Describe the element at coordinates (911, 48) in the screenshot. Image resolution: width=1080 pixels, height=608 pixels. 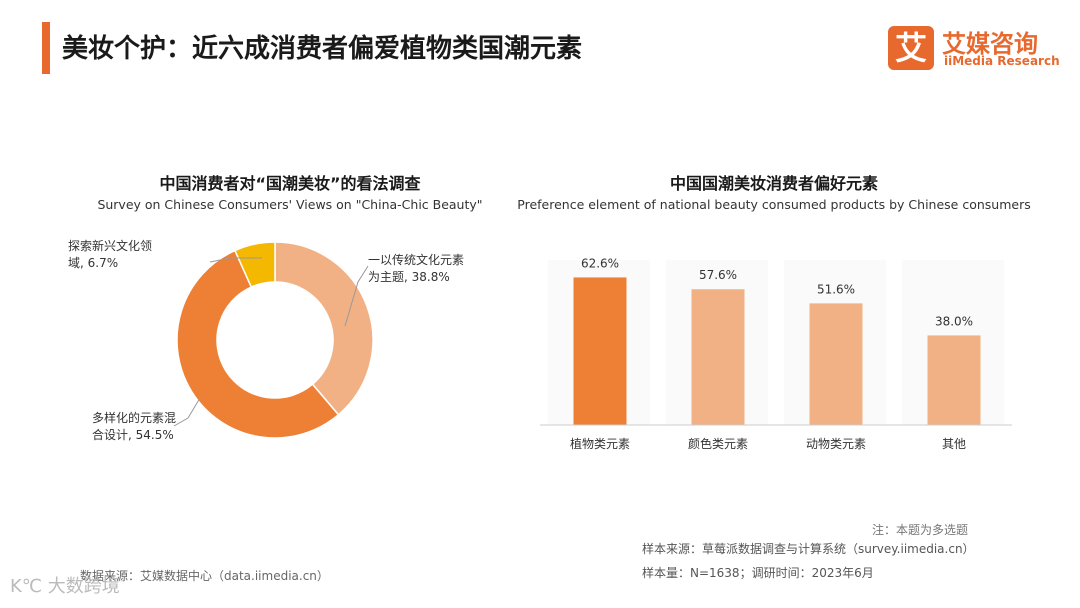
I see `logo-icon: 艾` at that location.